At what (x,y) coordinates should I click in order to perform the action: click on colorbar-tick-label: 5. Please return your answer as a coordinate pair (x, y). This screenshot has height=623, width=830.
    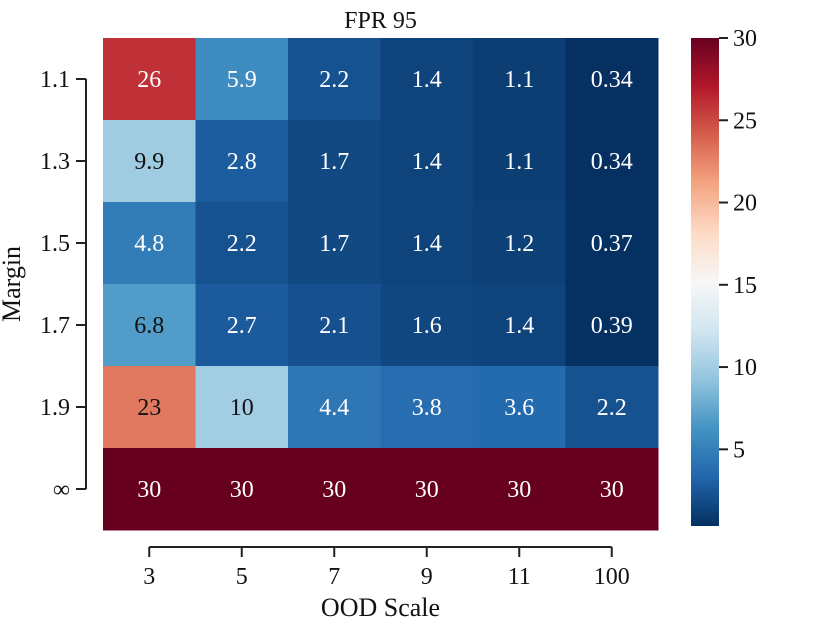
    Looking at the image, I should click on (739, 450).